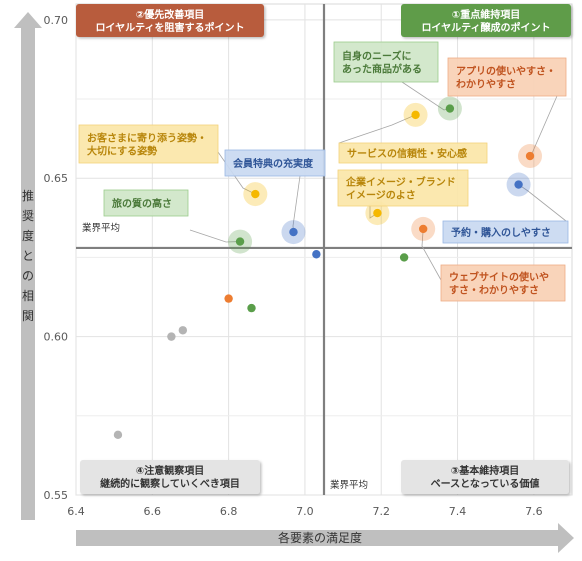 The height and width of the screenshot is (561, 582). What do you see at coordinates (28, 256) in the screenshot?
I see `y-axis-label-char: と` at bounding box center [28, 256].